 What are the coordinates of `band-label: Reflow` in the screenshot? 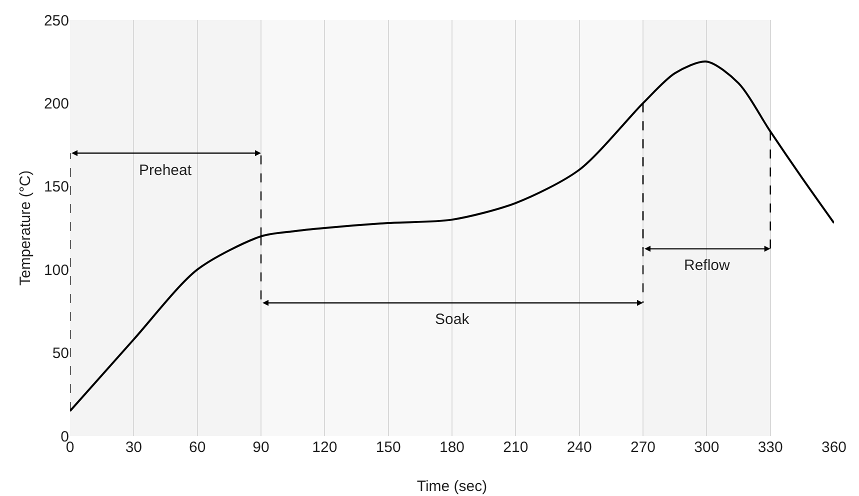 It's located at (707, 265).